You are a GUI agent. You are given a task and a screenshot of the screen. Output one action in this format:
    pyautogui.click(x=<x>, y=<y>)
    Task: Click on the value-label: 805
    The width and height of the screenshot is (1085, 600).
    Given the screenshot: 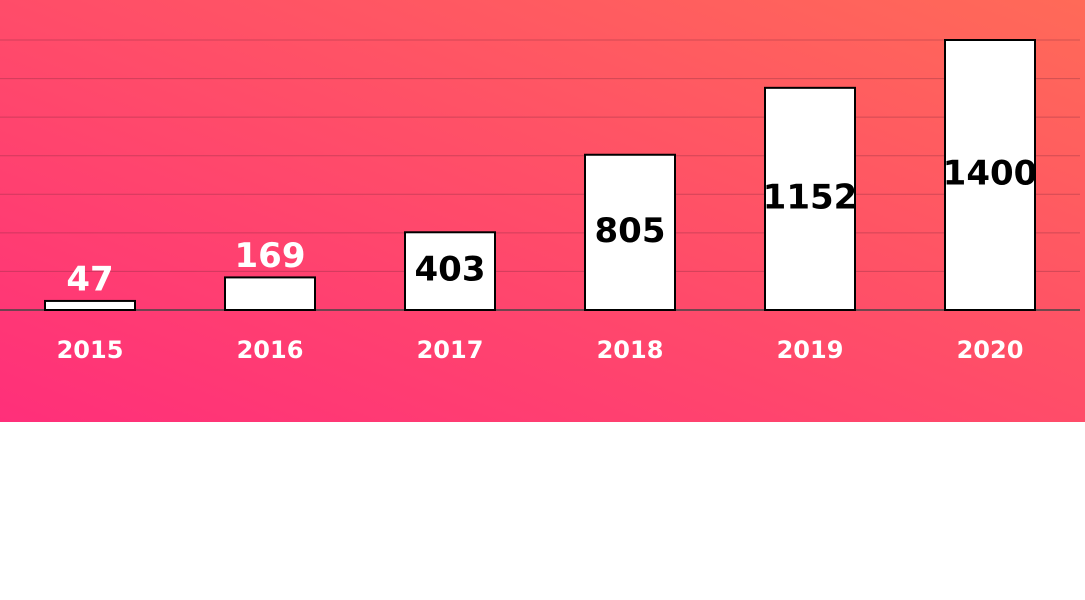 What is the action you would take?
    pyautogui.click(x=630, y=231)
    